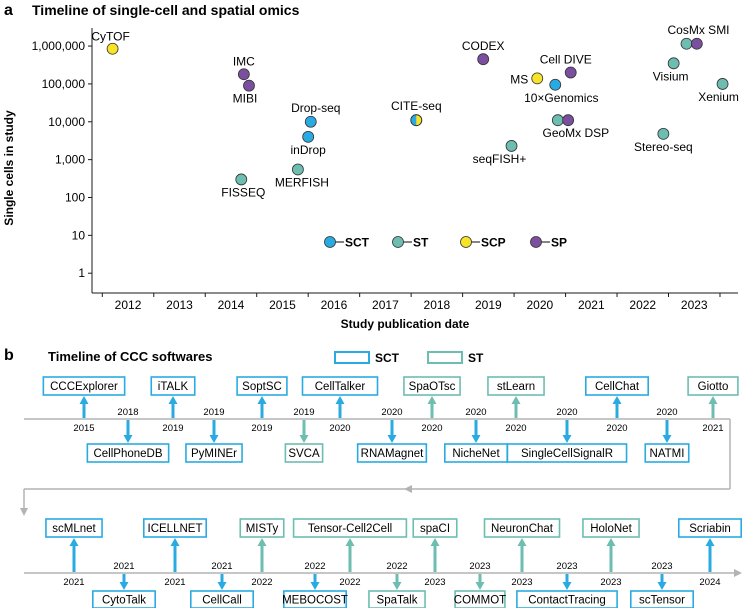 The height and width of the screenshot is (608, 750). Describe the element at coordinates (309, 150) in the screenshot. I see `point-label: inDrop` at that location.